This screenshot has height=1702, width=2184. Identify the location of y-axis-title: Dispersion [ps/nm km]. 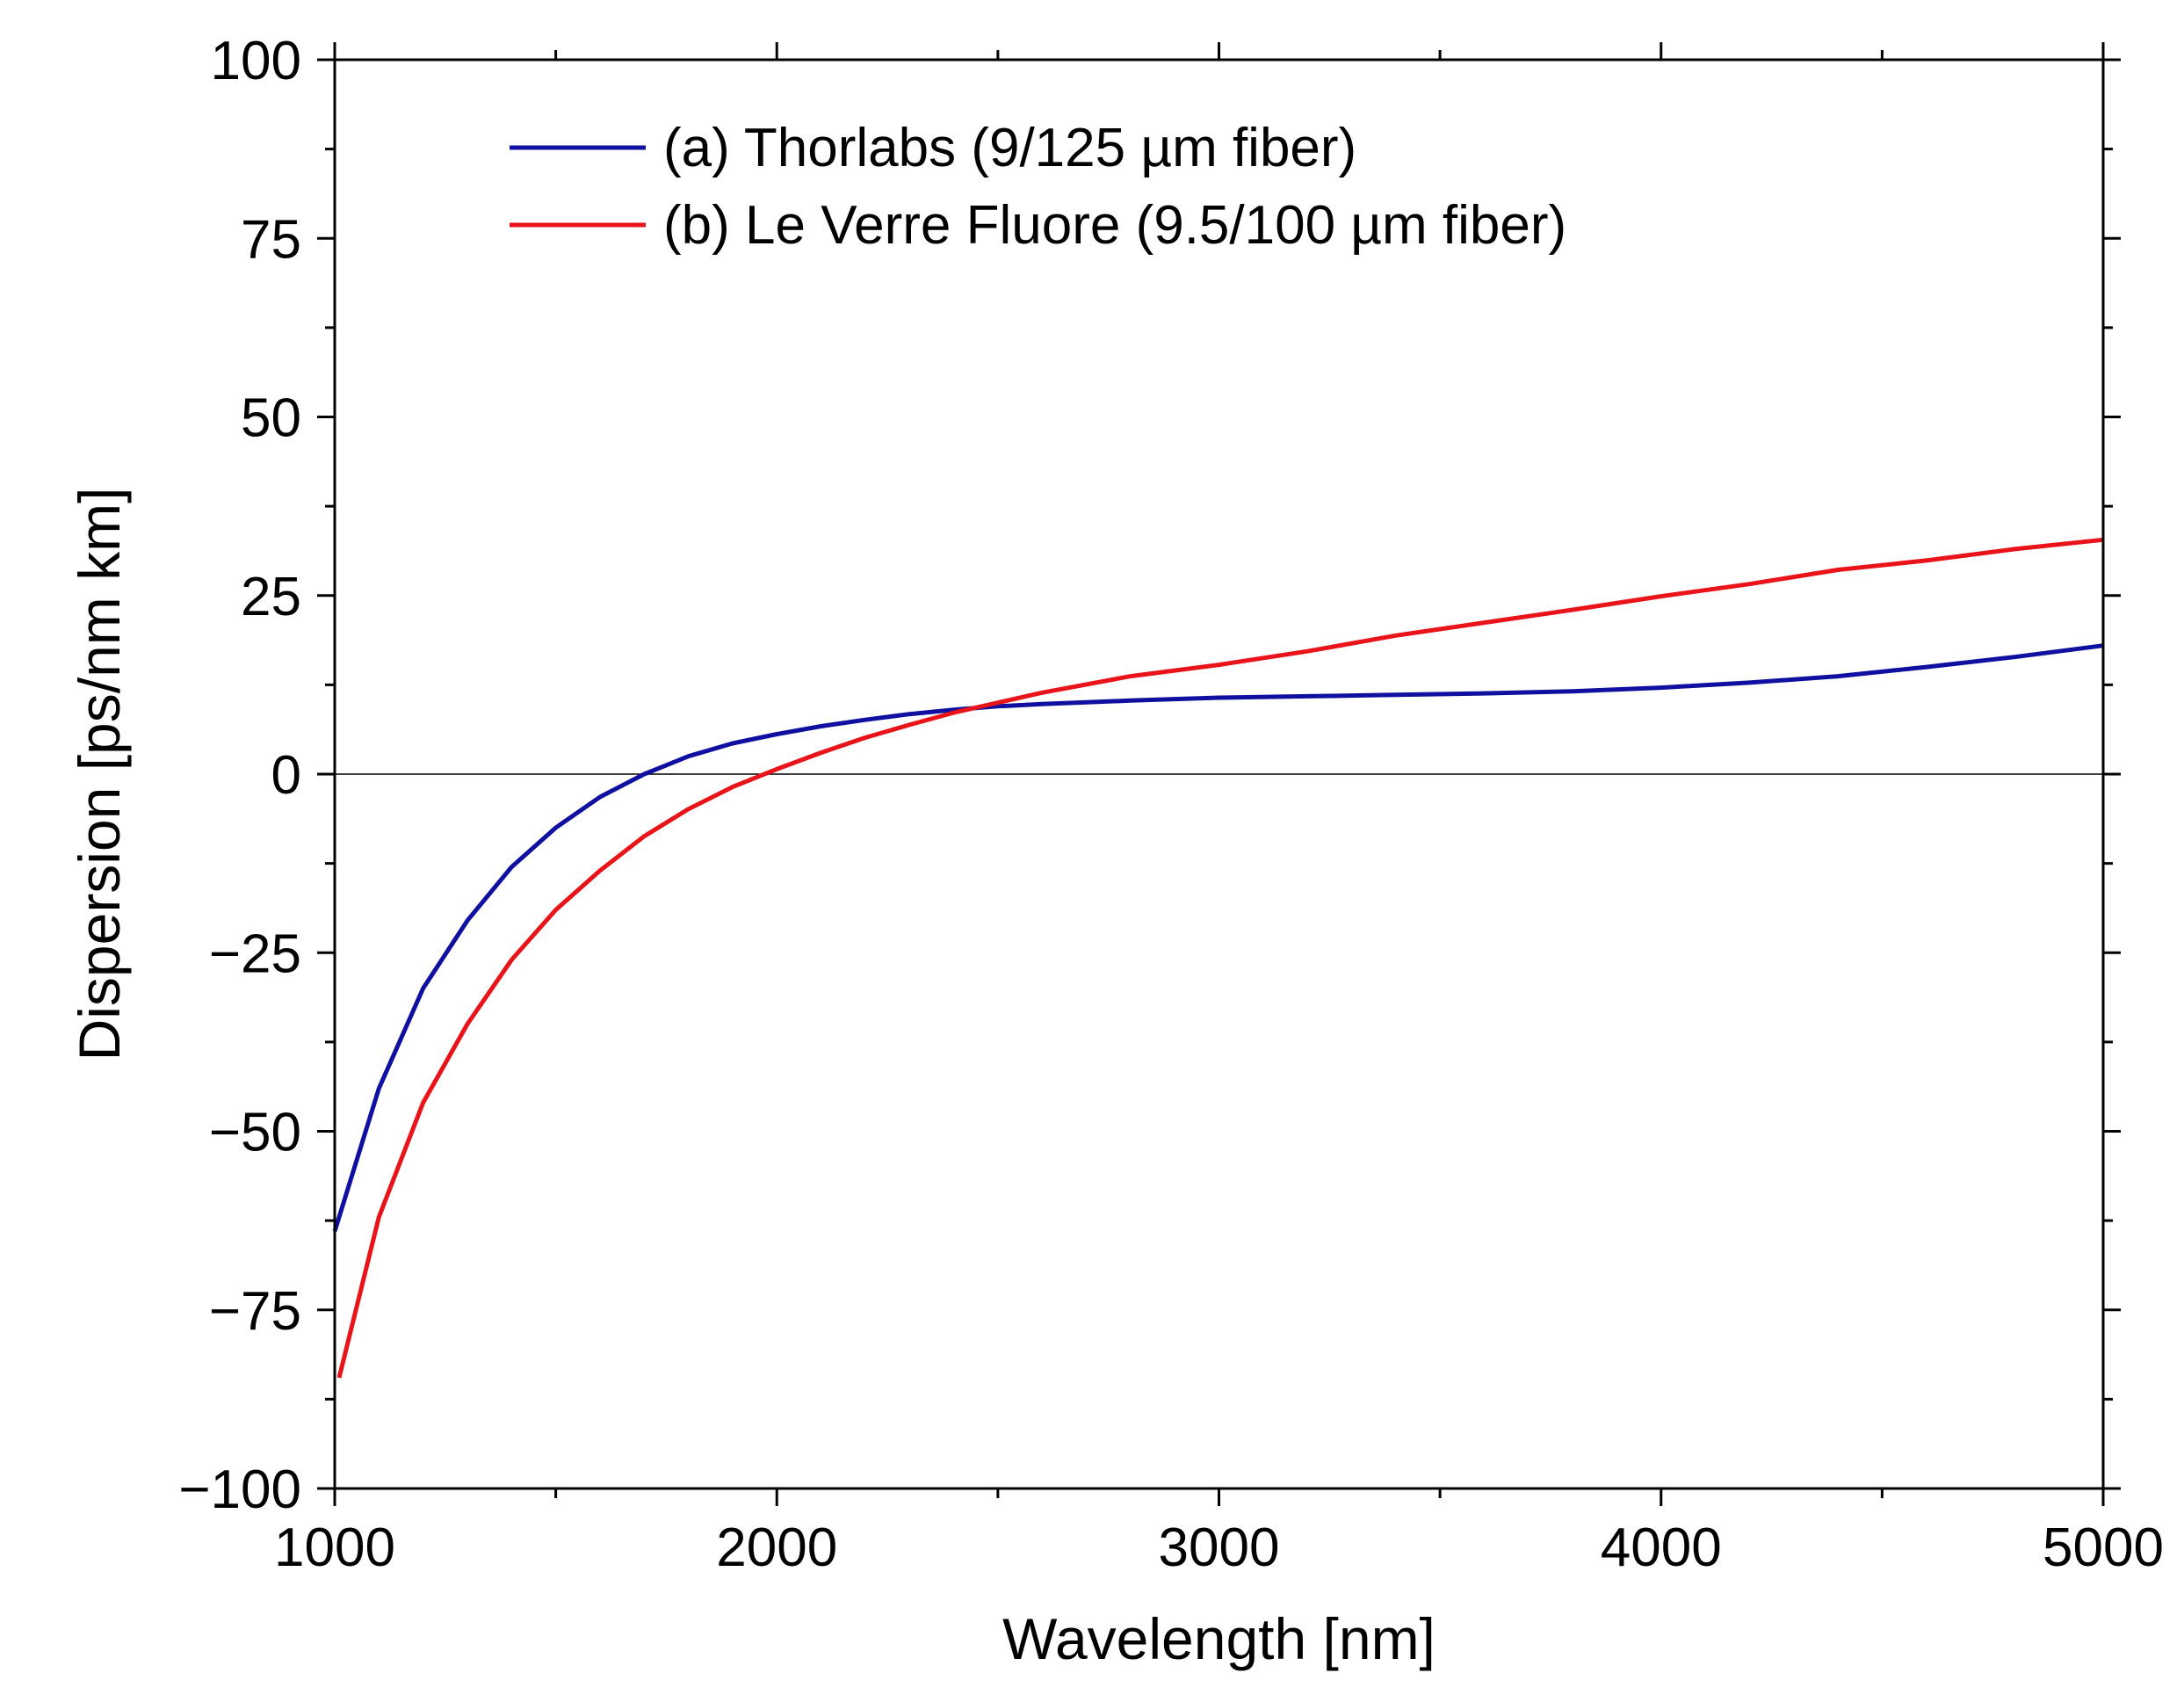
(99, 774).